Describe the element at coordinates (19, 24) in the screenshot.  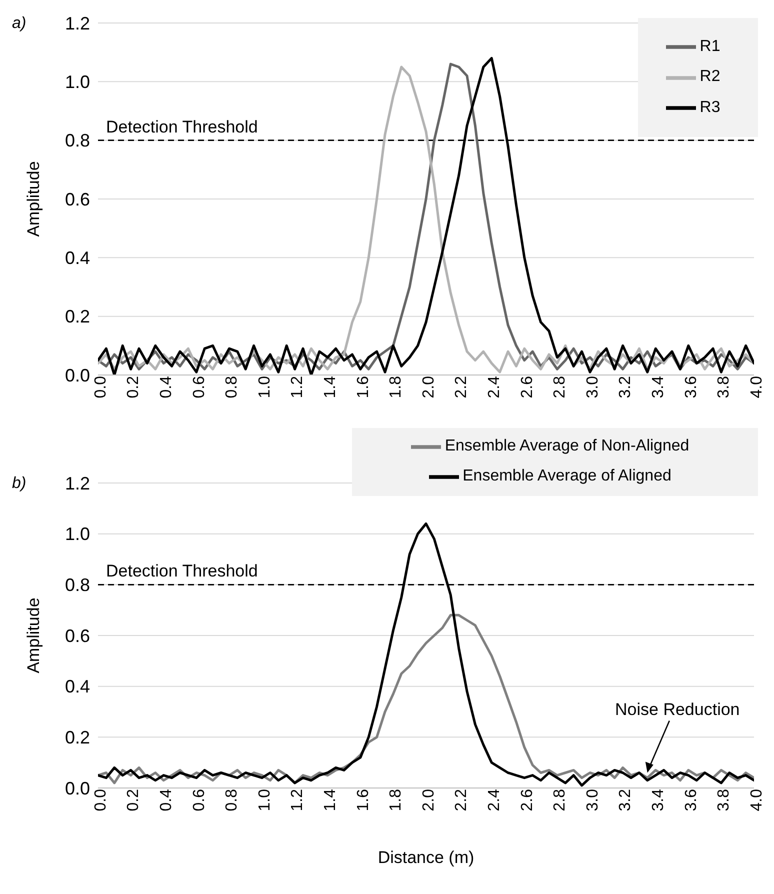
I see `chart-title: a)` at that location.